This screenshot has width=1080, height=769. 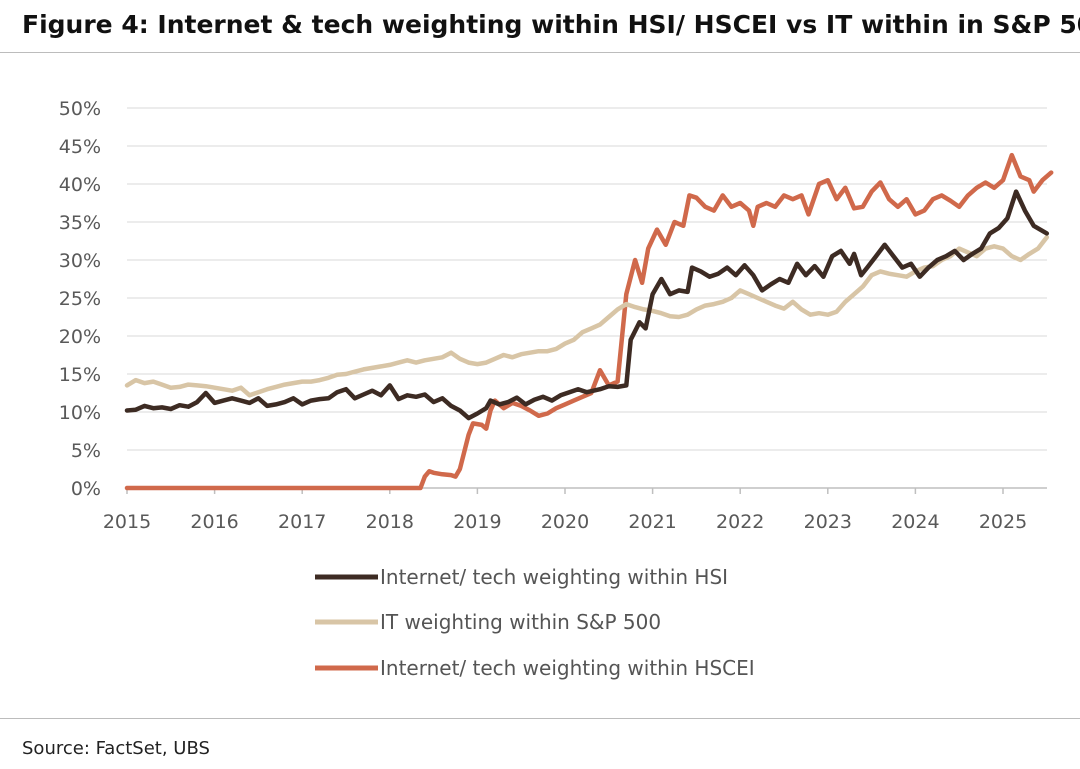 I want to click on y-tick-label: 20%, so click(x=80, y=337).